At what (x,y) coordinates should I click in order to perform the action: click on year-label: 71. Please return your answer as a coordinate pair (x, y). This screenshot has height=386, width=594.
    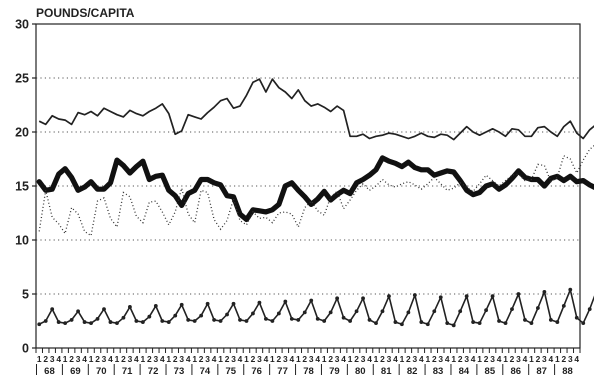
    Looking at the image, I should click on (127, 371).